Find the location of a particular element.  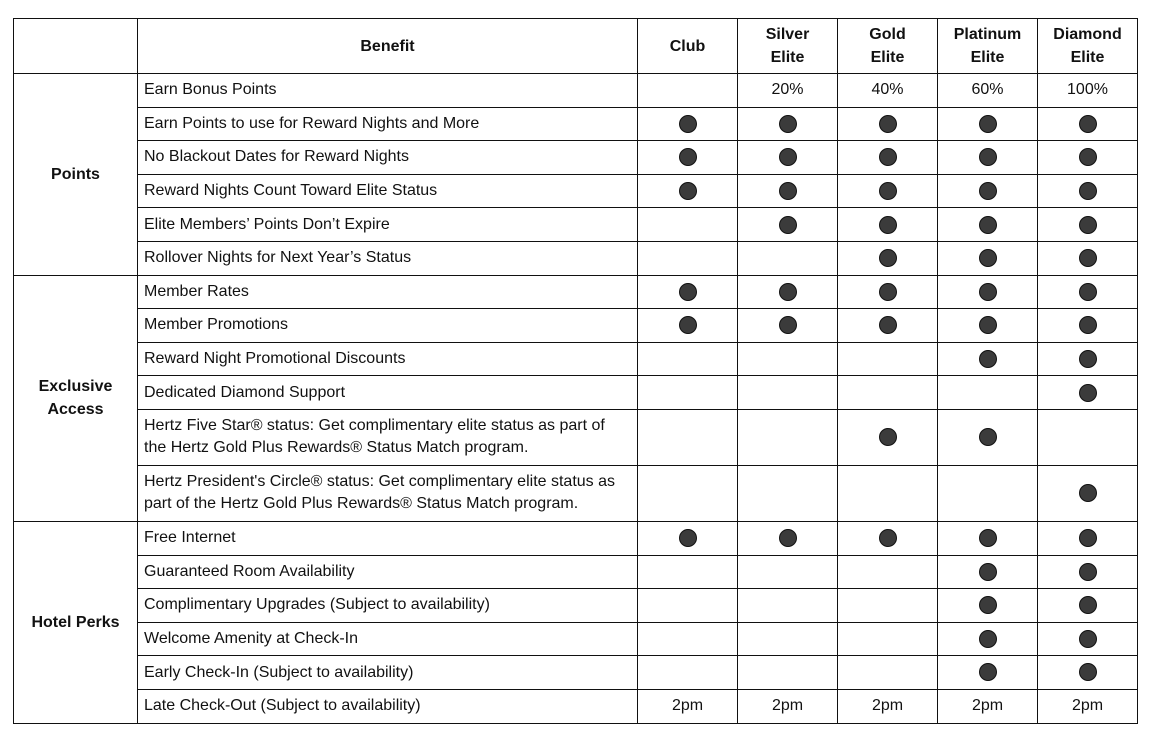

category-cell: Hotel Perks is located at coordinates (75, 622).